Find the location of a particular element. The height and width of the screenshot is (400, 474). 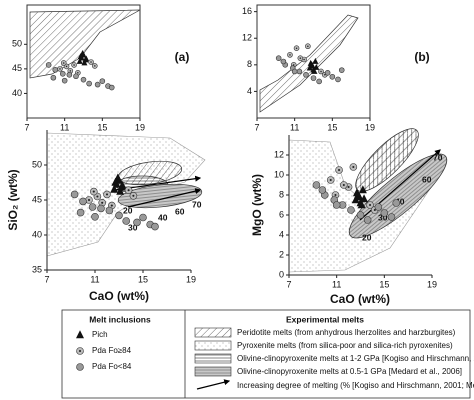

annotation: 40 is located at coordinates (163, 217).